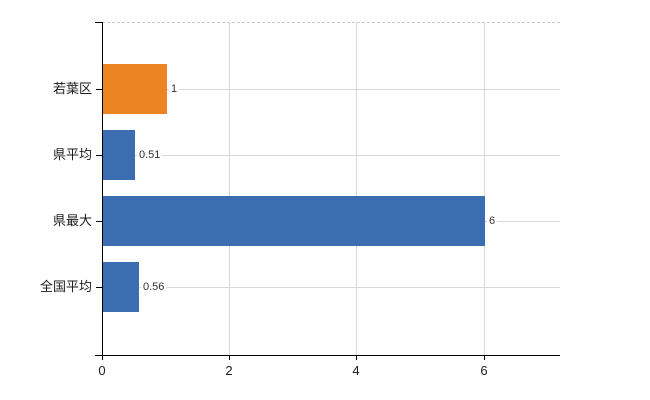 This screenshot has height=400, width=650. What do you see at coordinates (229, 370) in the screenshot?
I see `x-tick-label: 2` at bounding box center [229, 370].